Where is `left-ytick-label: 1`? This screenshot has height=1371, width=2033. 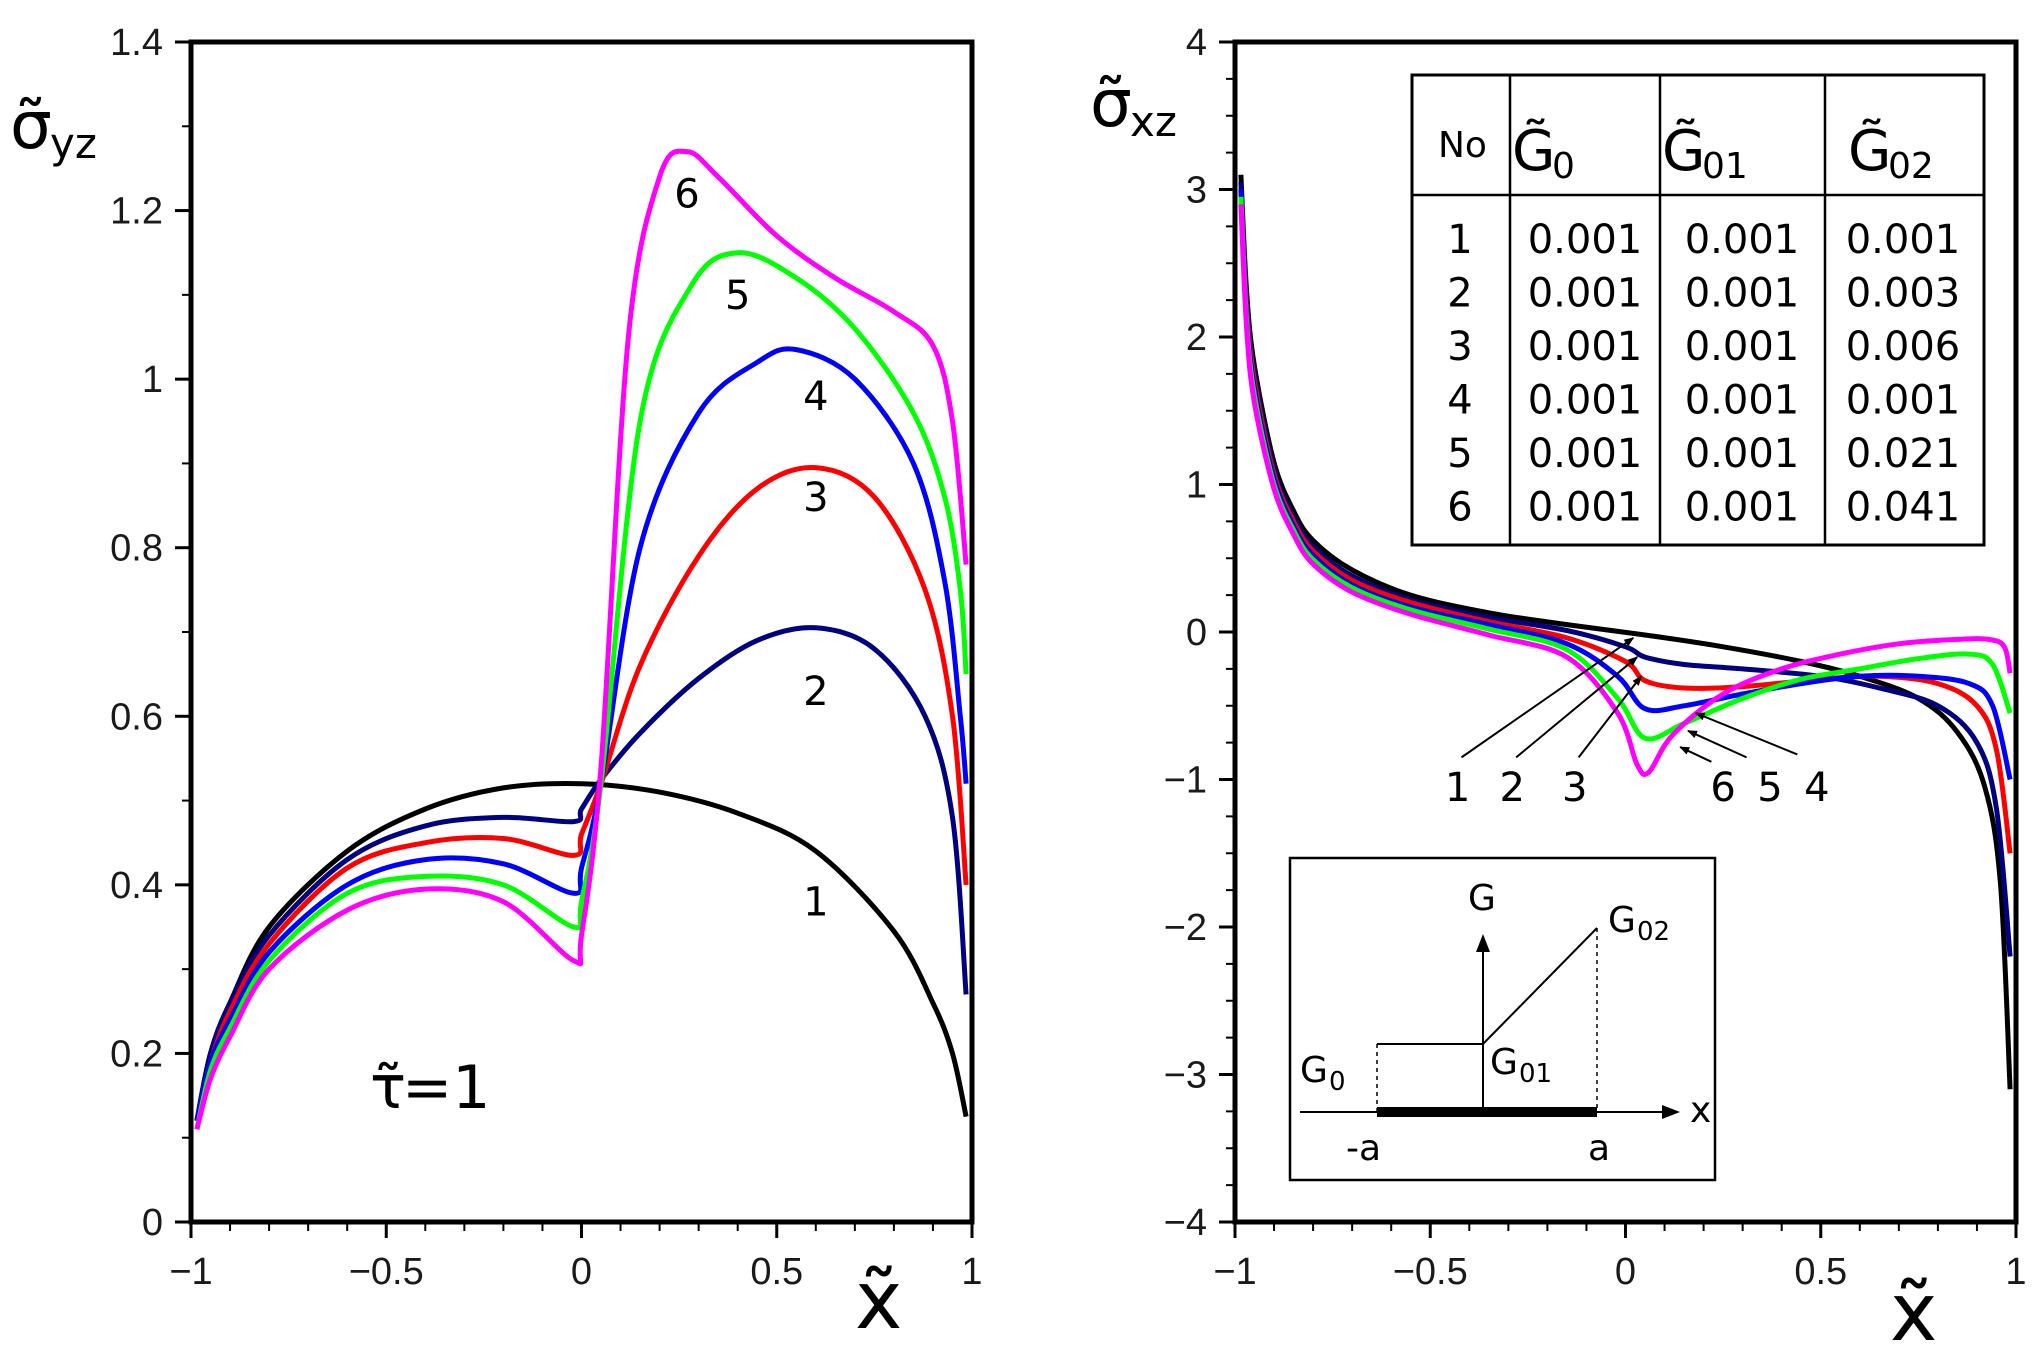 left-ytick-label: 1 is located at coordinates (152, 380).